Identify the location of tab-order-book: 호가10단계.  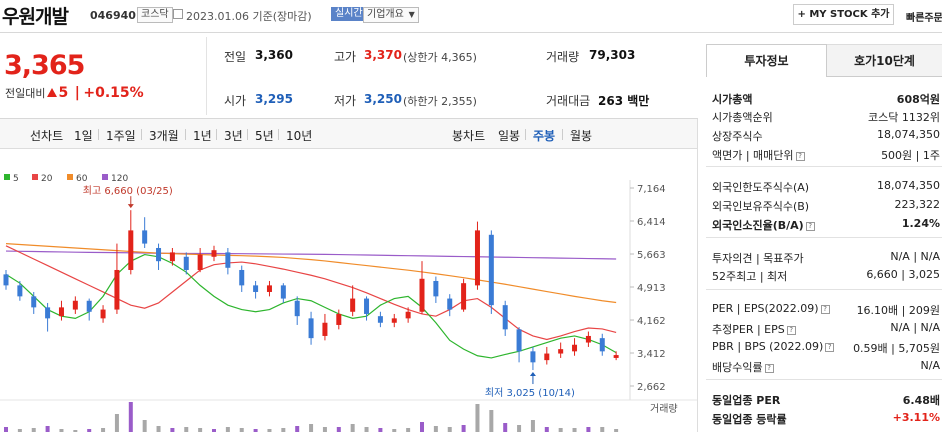
(884, 60).